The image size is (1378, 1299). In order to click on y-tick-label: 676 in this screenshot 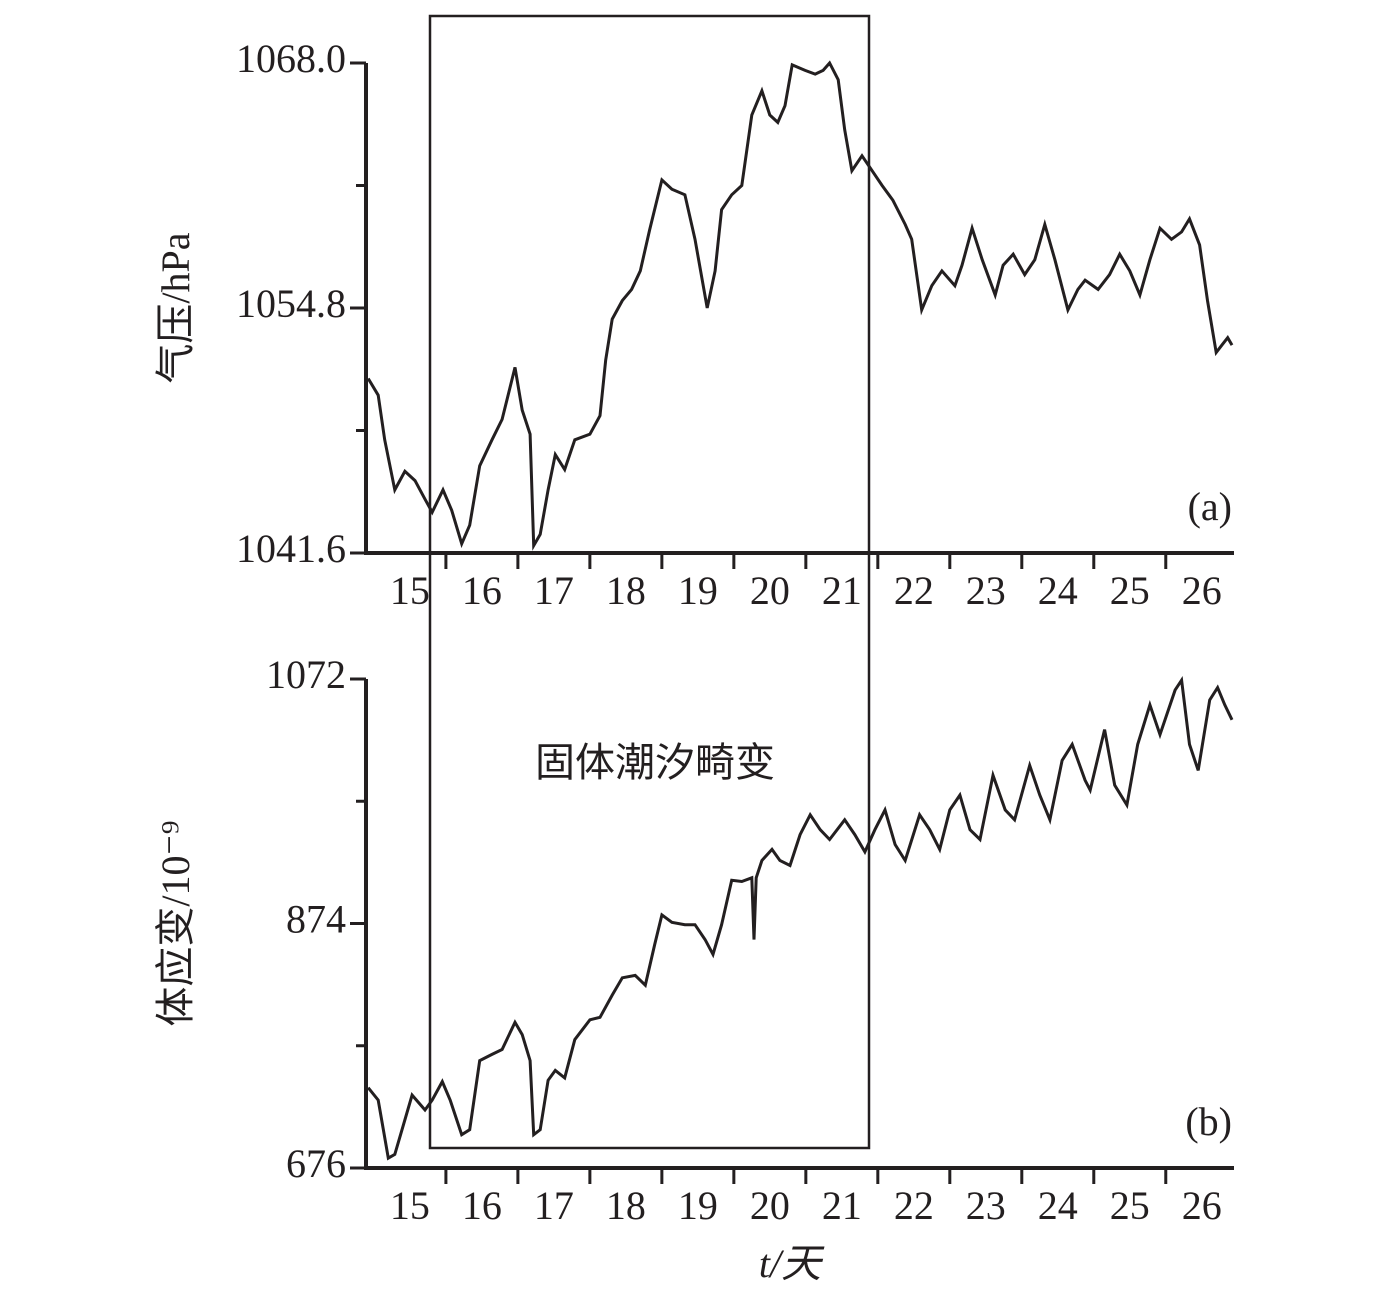, I will do `click(316, 1163)`.